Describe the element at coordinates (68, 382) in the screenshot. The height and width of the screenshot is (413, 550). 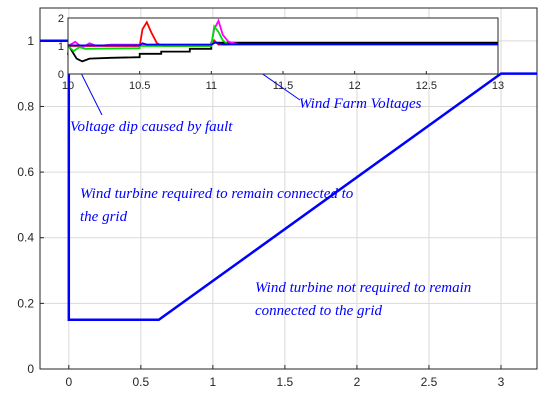
I see `main-x-tick-label: 0` at that location.